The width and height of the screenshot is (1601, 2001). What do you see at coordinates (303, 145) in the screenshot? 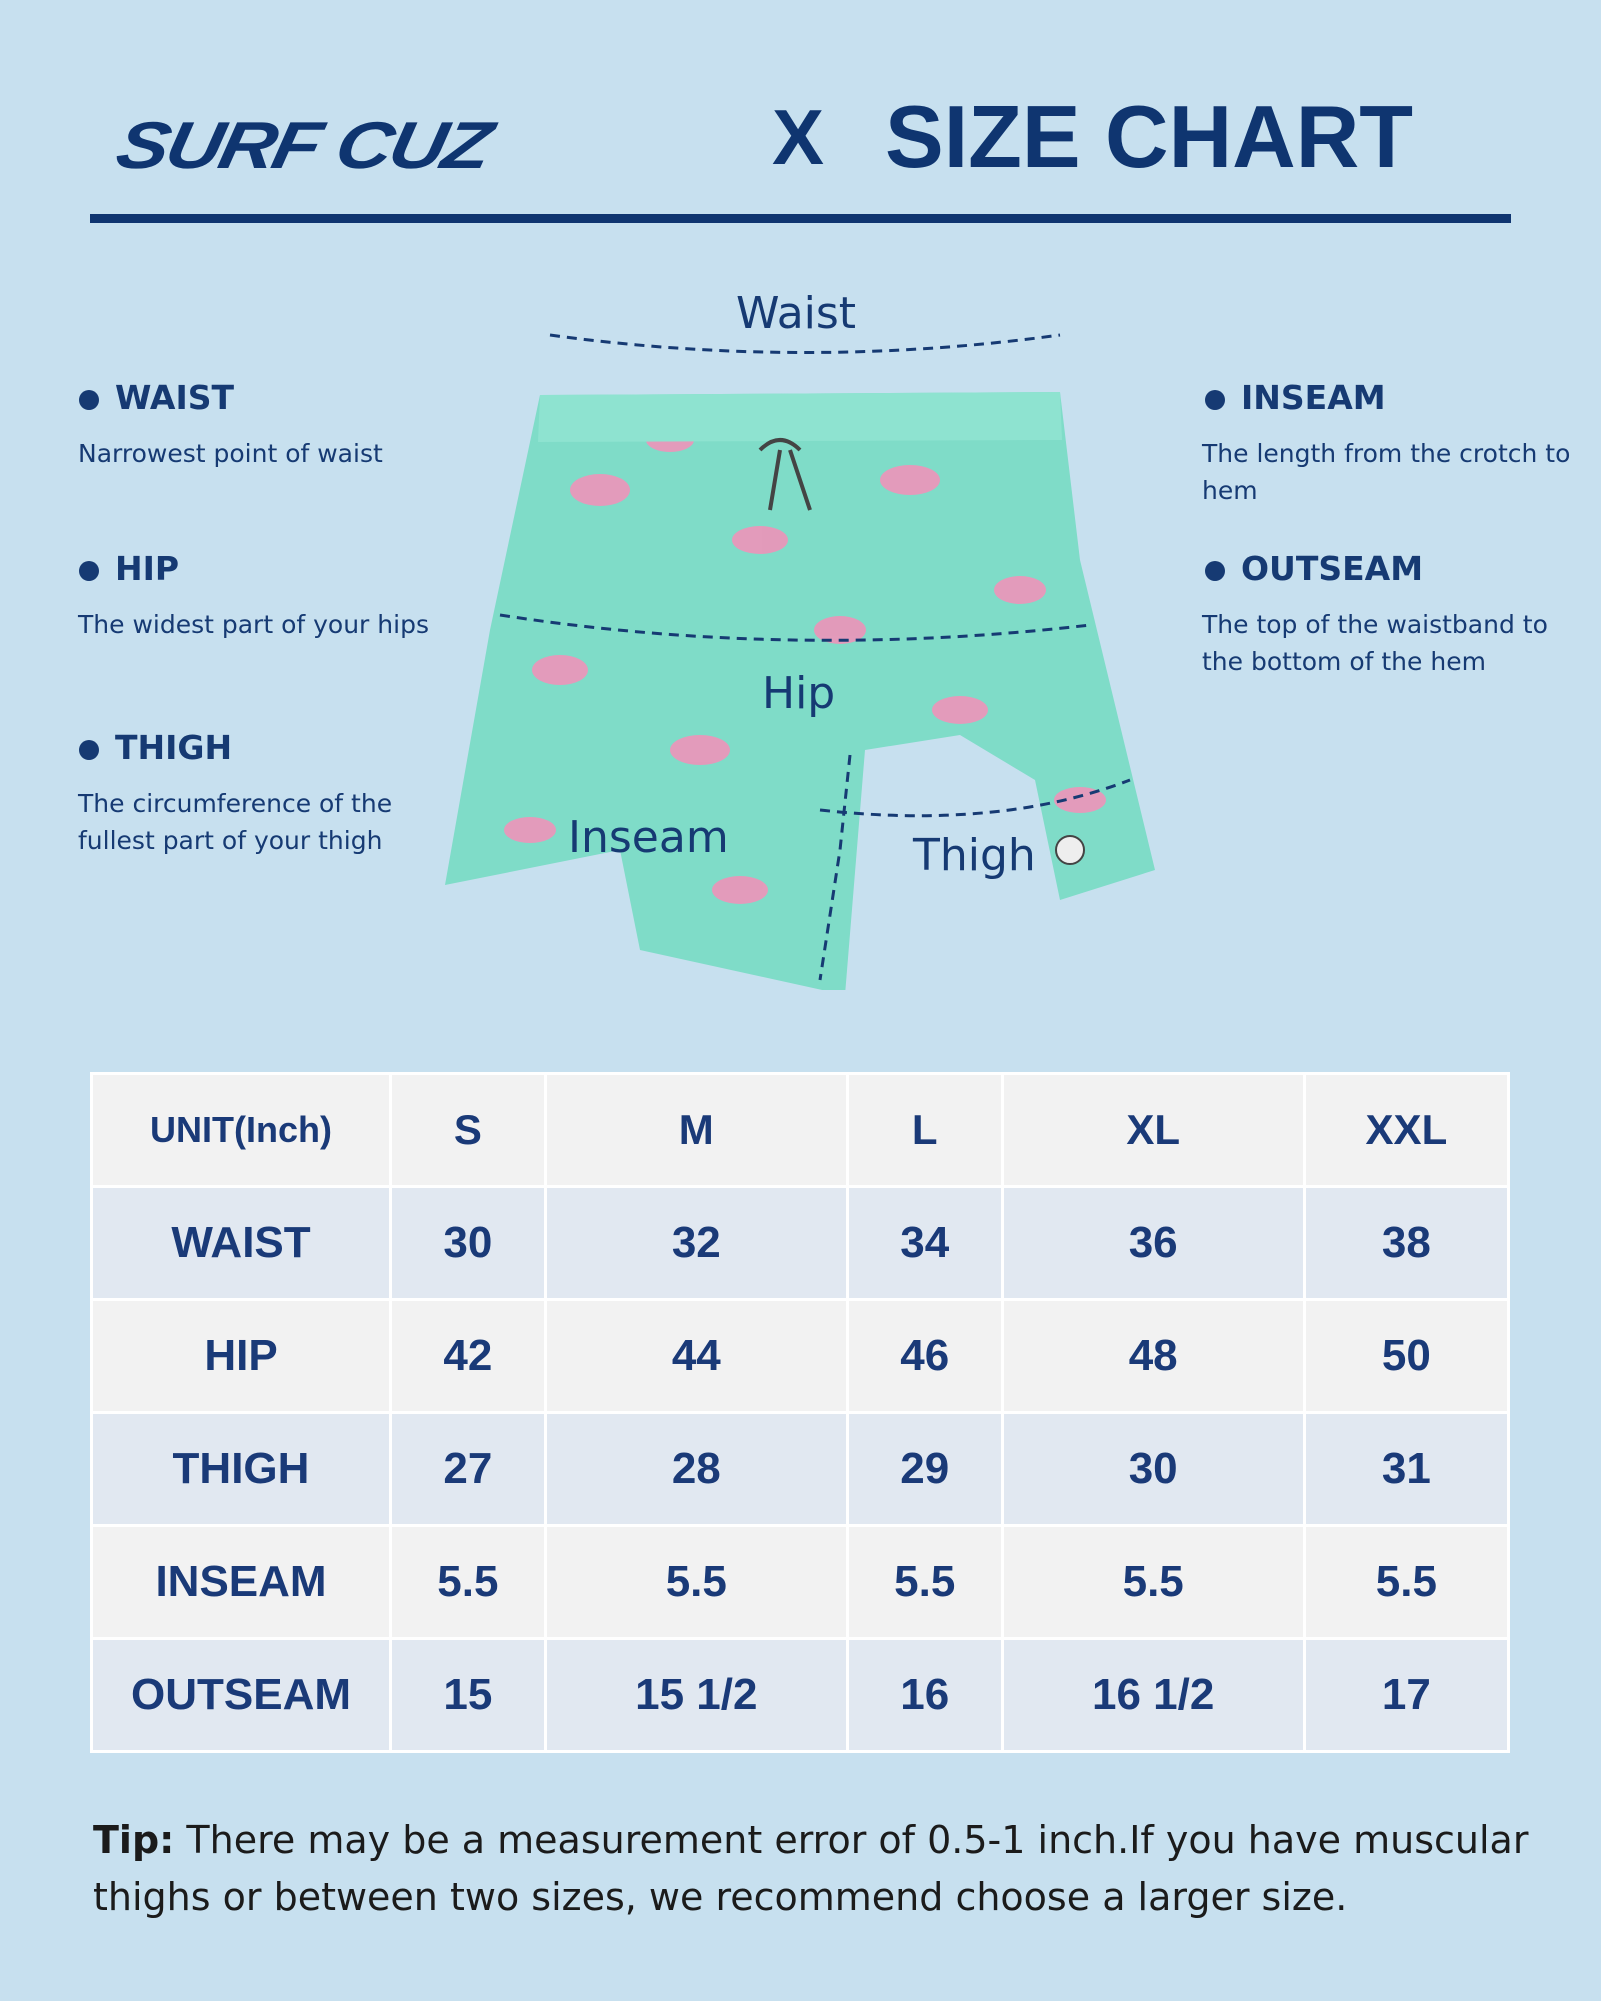
I see `brand-logo: SURF CUZ` at bounding box center [303, 145].